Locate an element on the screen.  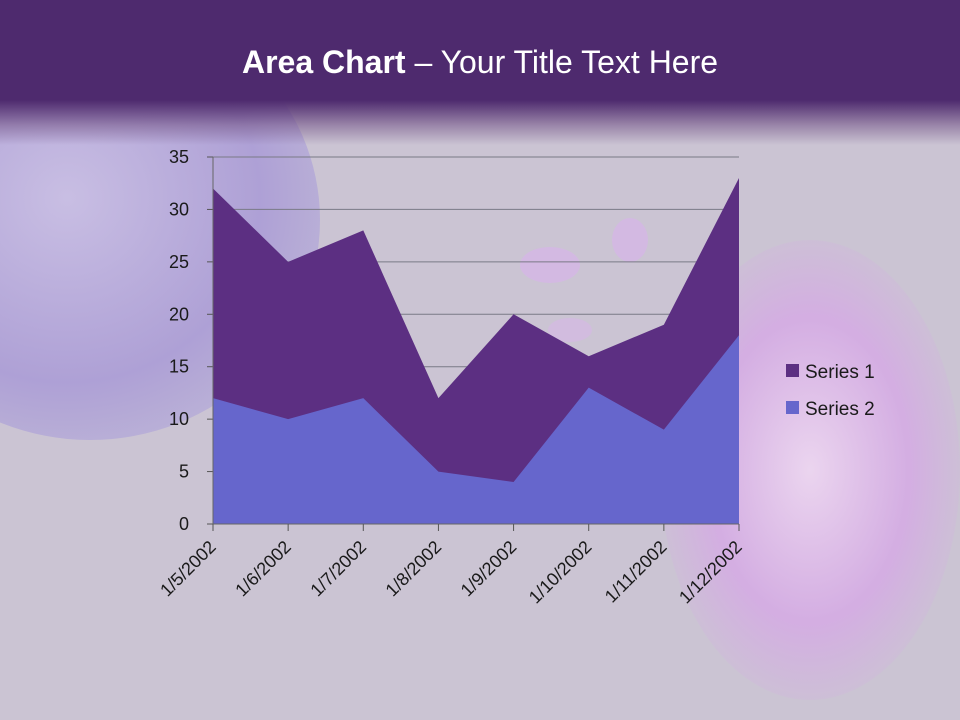
y-tick-label: 10 is located at coordinates (179, 419).